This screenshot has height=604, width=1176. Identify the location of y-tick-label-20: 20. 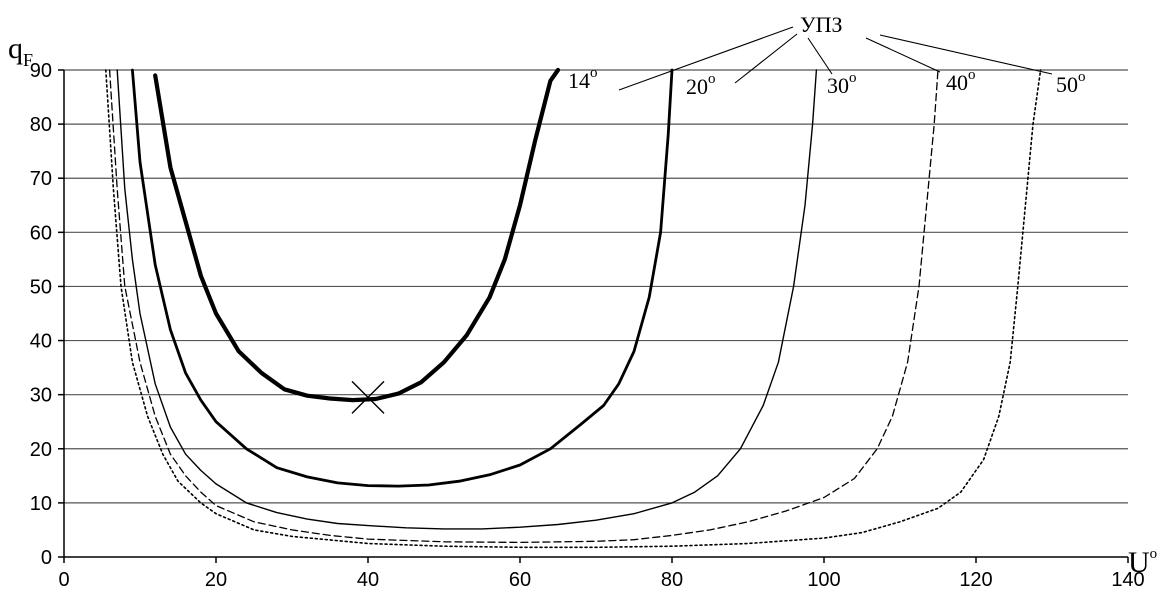
(41, 450).